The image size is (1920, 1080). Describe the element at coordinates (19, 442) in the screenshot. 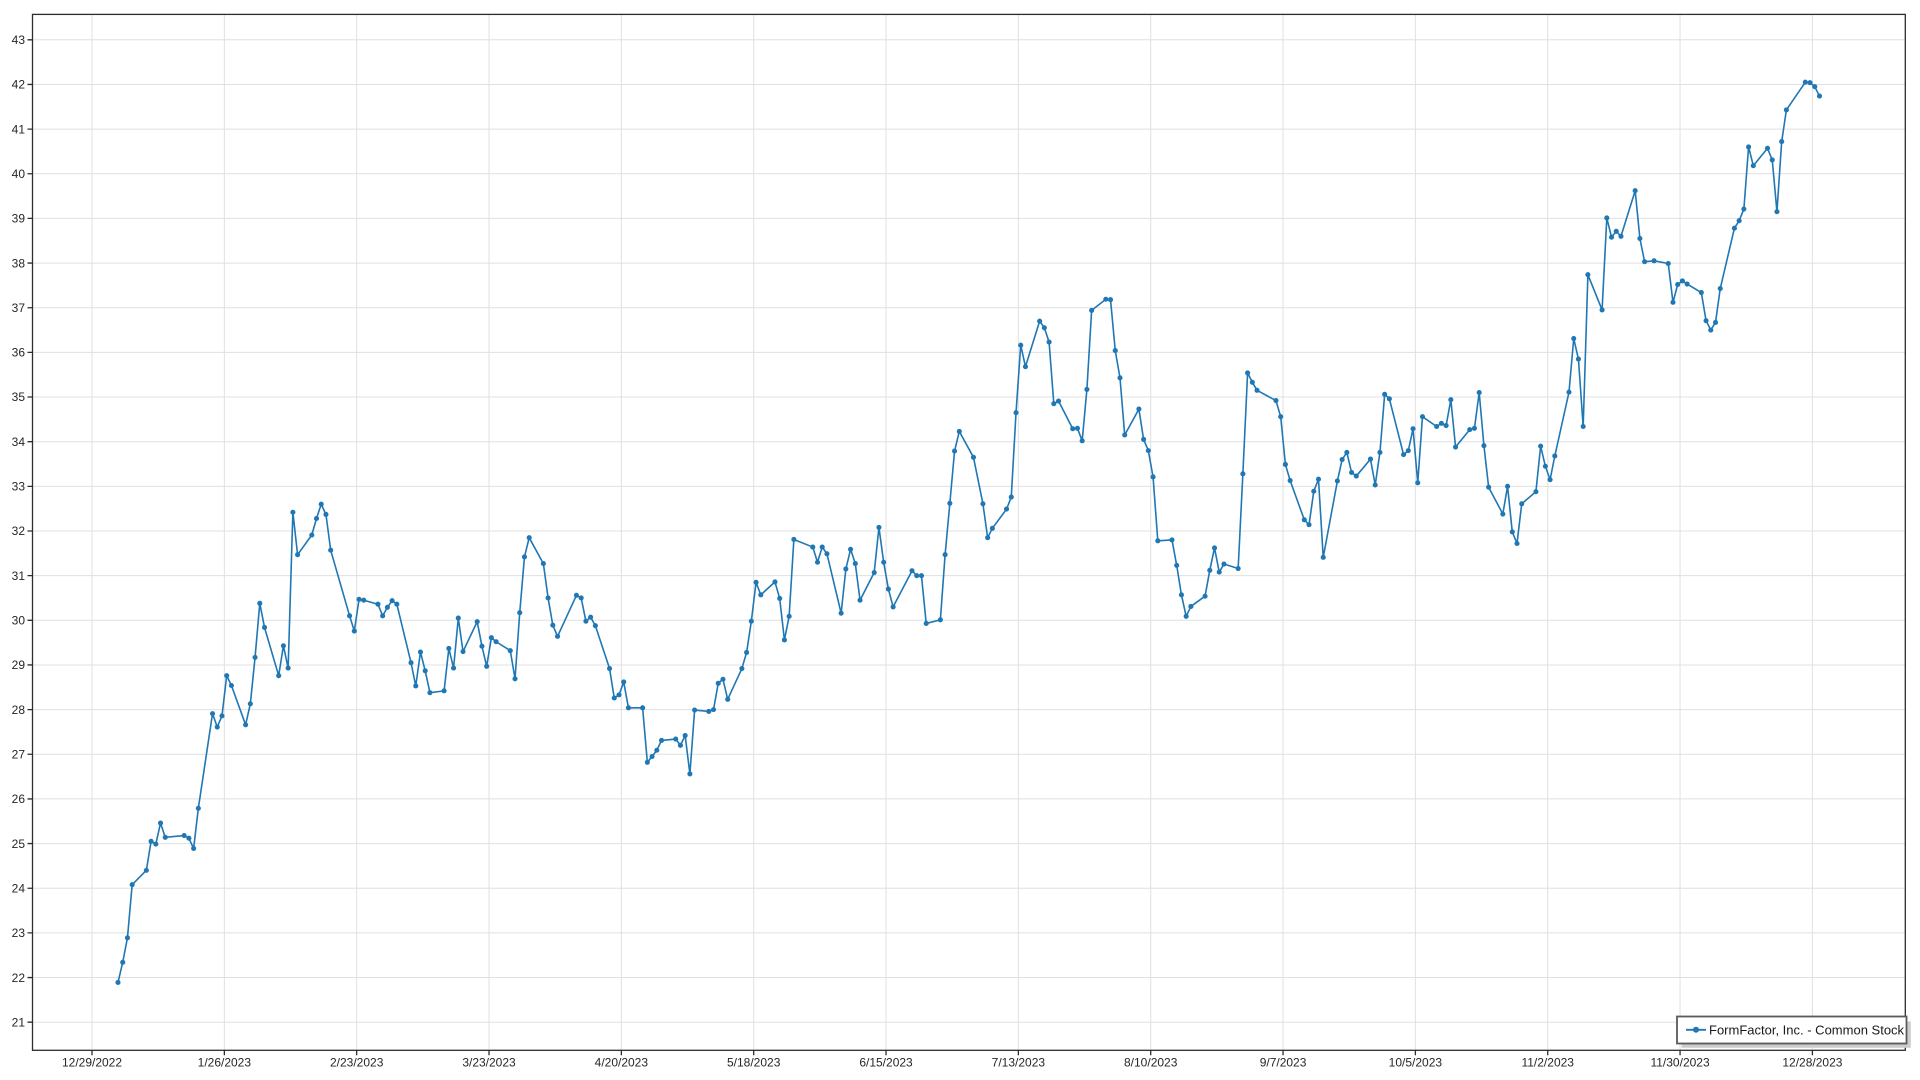

I see `svg-text: 34` at that location.